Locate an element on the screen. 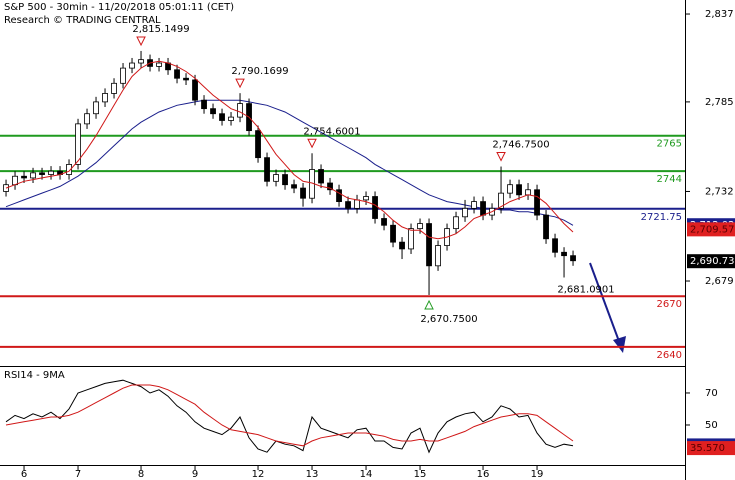 The width and height of the screenshot is (735, 480). x-tick-label: 19 is located at coordinates (537, 474).